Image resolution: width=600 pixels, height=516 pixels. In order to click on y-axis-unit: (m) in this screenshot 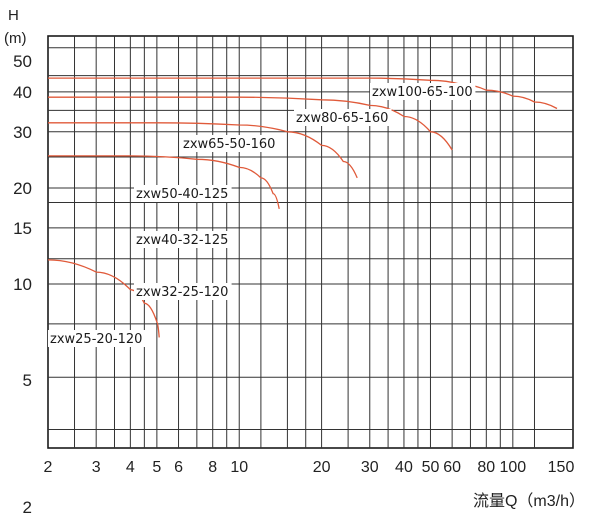, I will do `click(15, 38)`.